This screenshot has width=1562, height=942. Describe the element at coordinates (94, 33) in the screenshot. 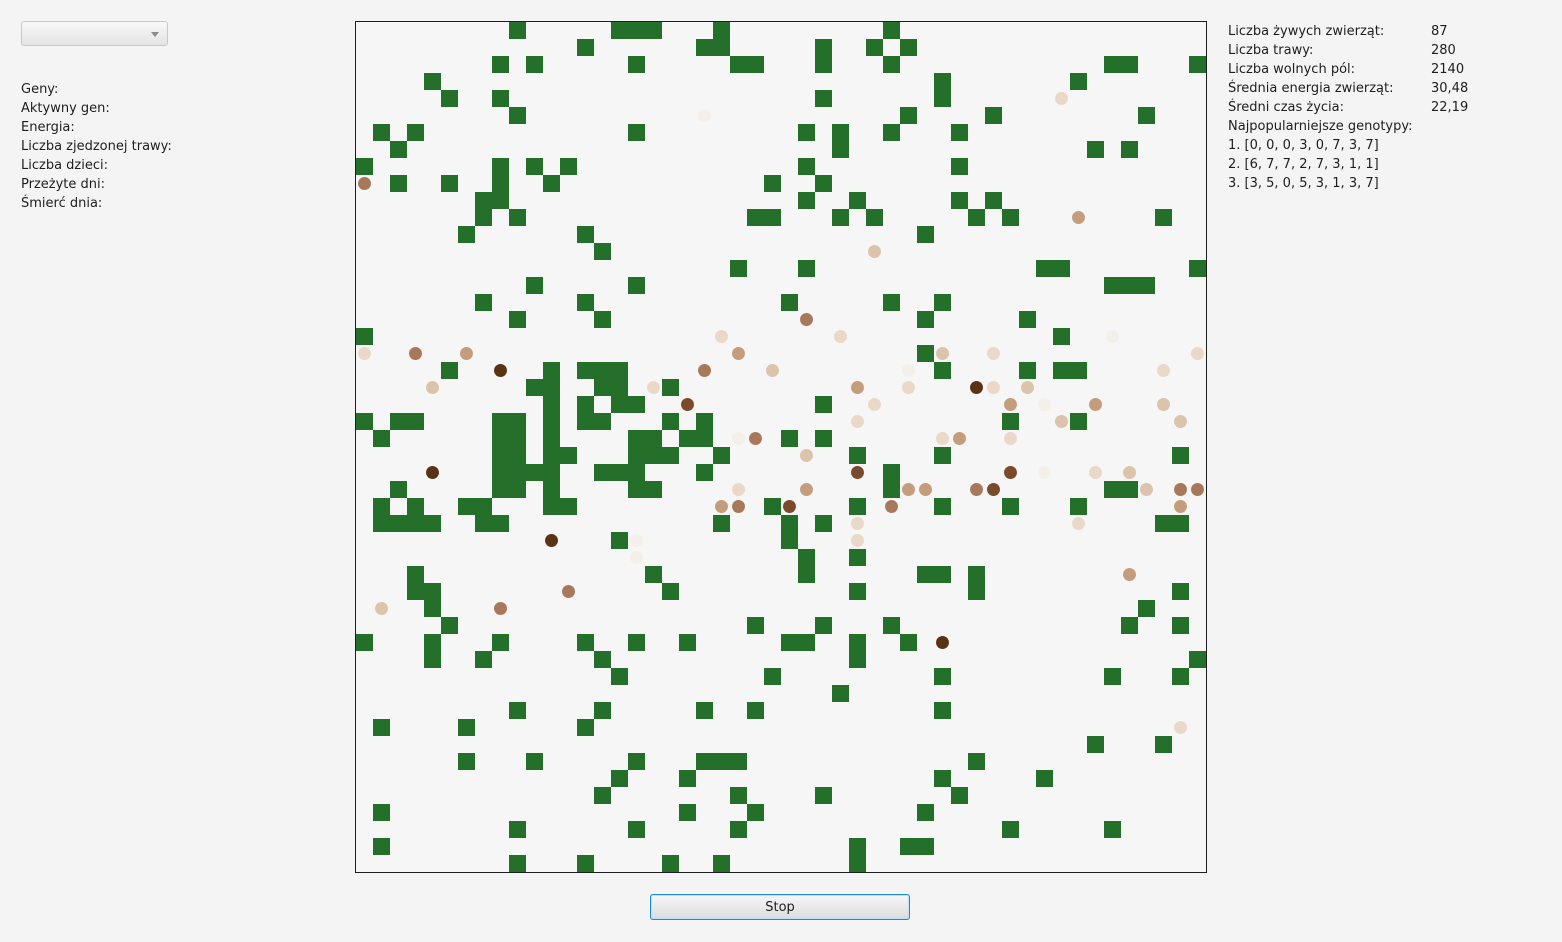

I see `animal-selector-combo` at that location.